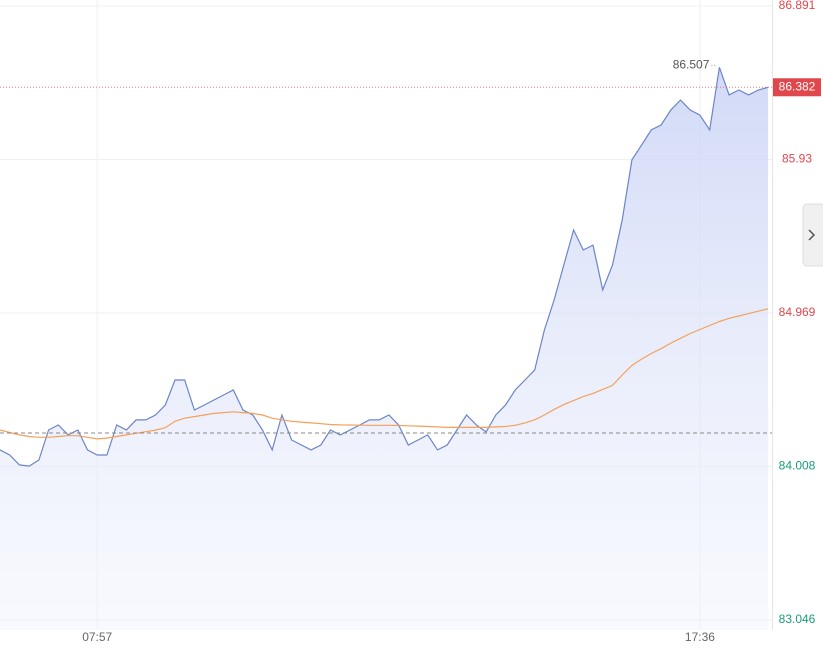 The height and width of the screenshot is (649, 823). What do you see at coordinates (797, 312) in the screenshot?
I see `y-tick-label: 84.969` at bounding box center [797, 312].